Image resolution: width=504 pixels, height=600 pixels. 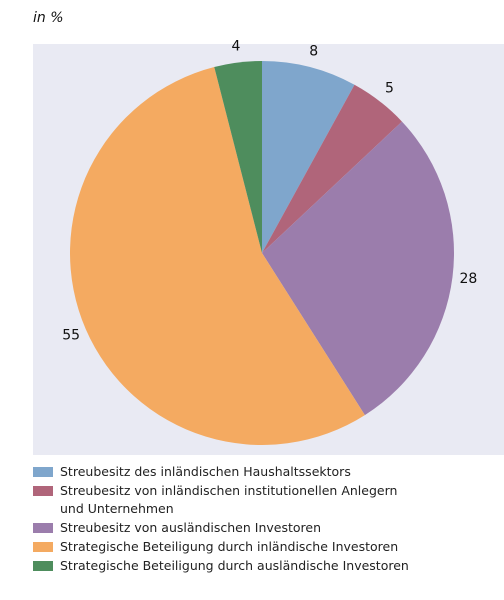 I want to click on legend-item: Streubesitz von ausländischen Investoren, so click(x=222, y=528).